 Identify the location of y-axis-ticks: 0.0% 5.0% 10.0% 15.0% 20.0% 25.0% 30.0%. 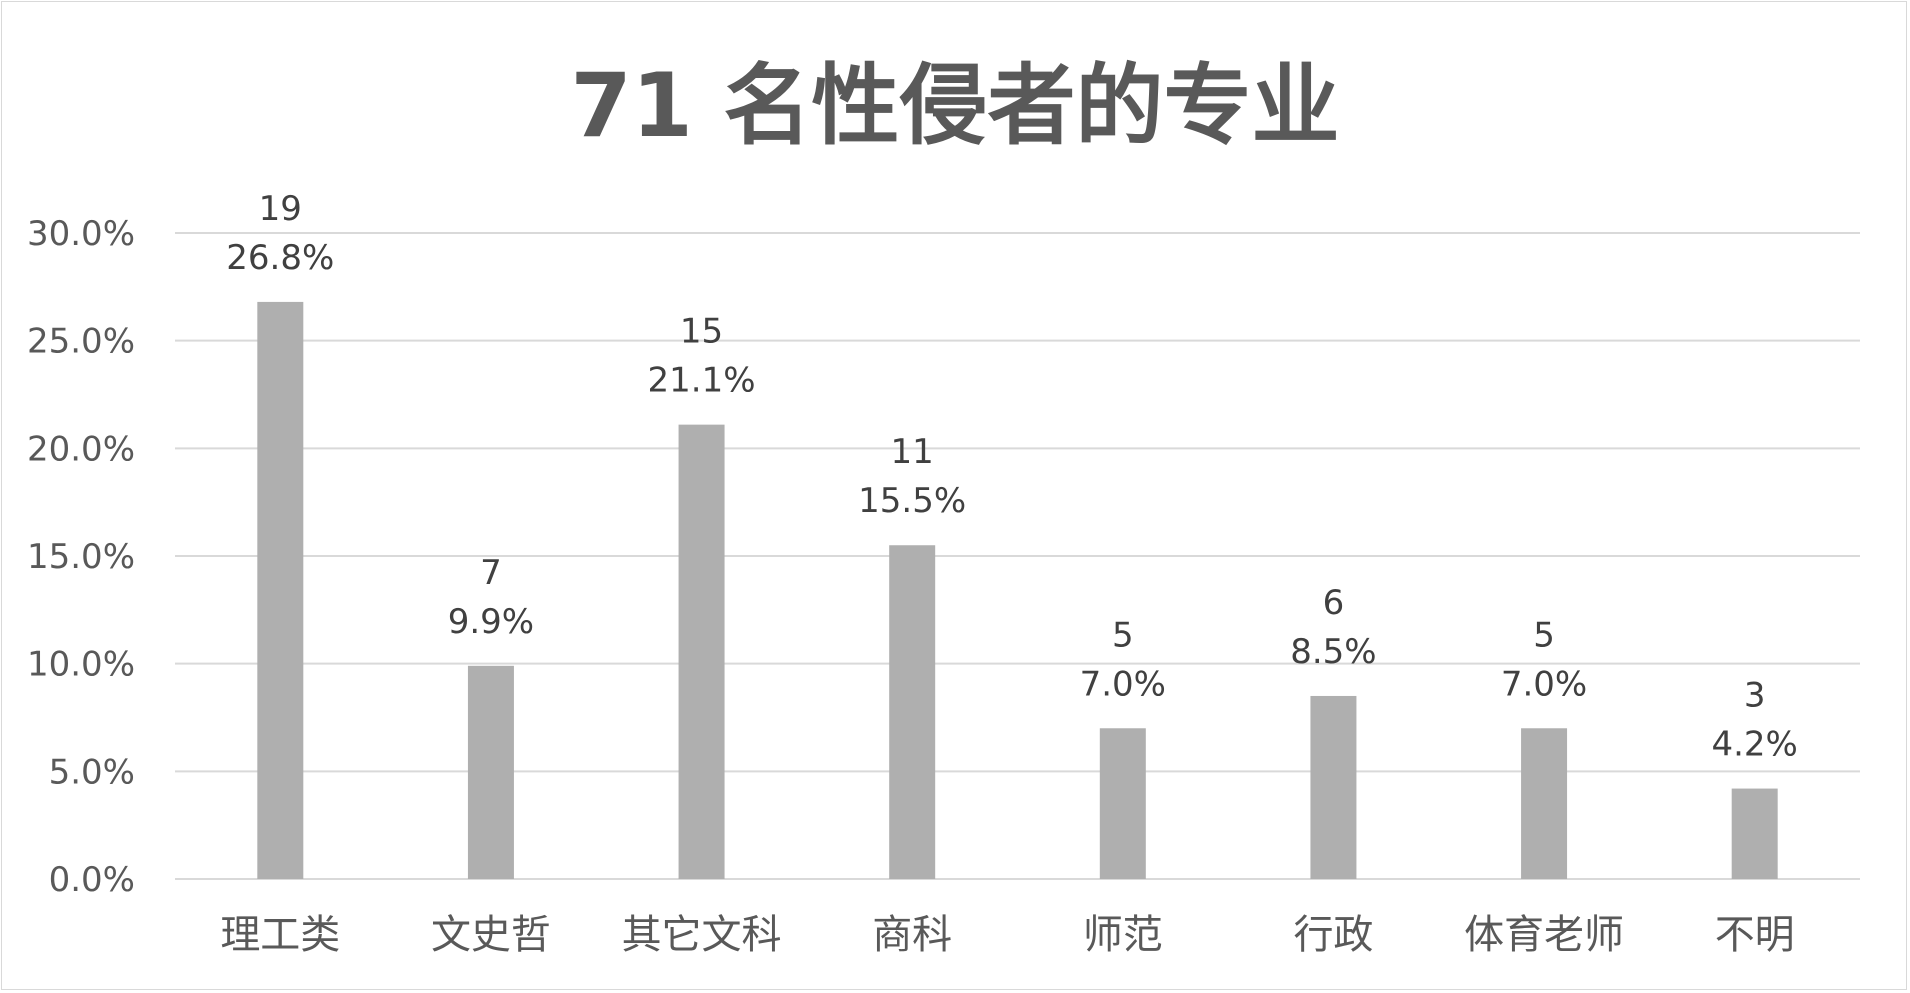
(81, 557).